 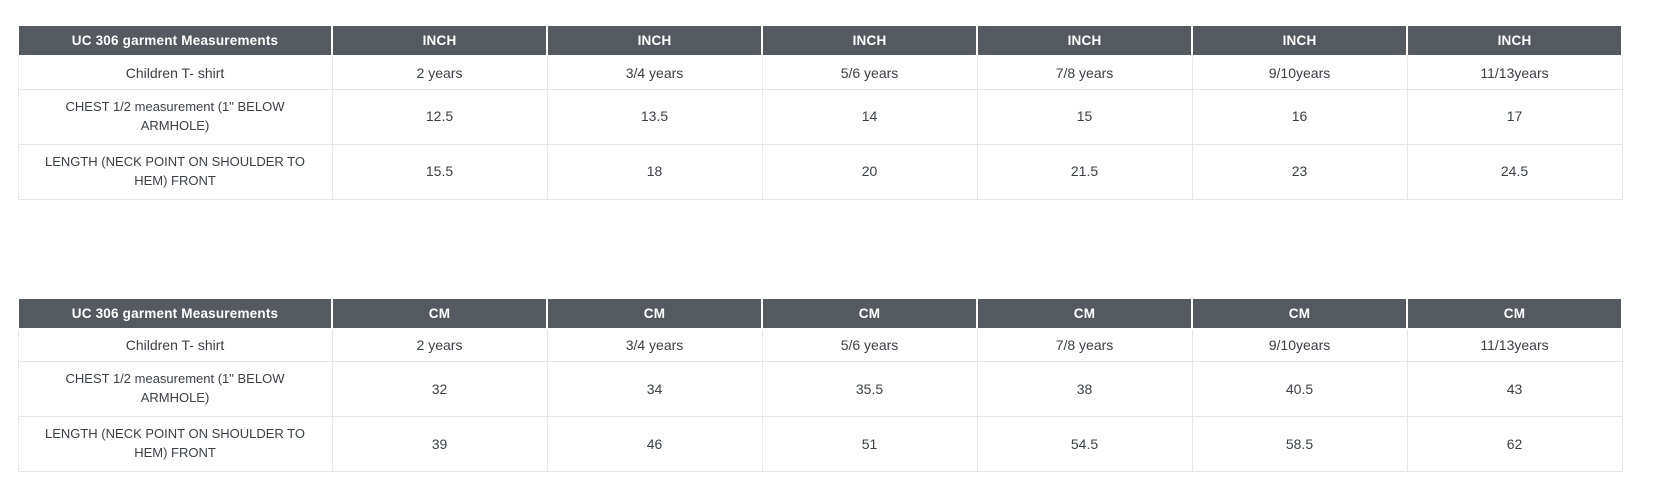 I want to click on measurement-value-cell: 46, so click(x=654, y=444).